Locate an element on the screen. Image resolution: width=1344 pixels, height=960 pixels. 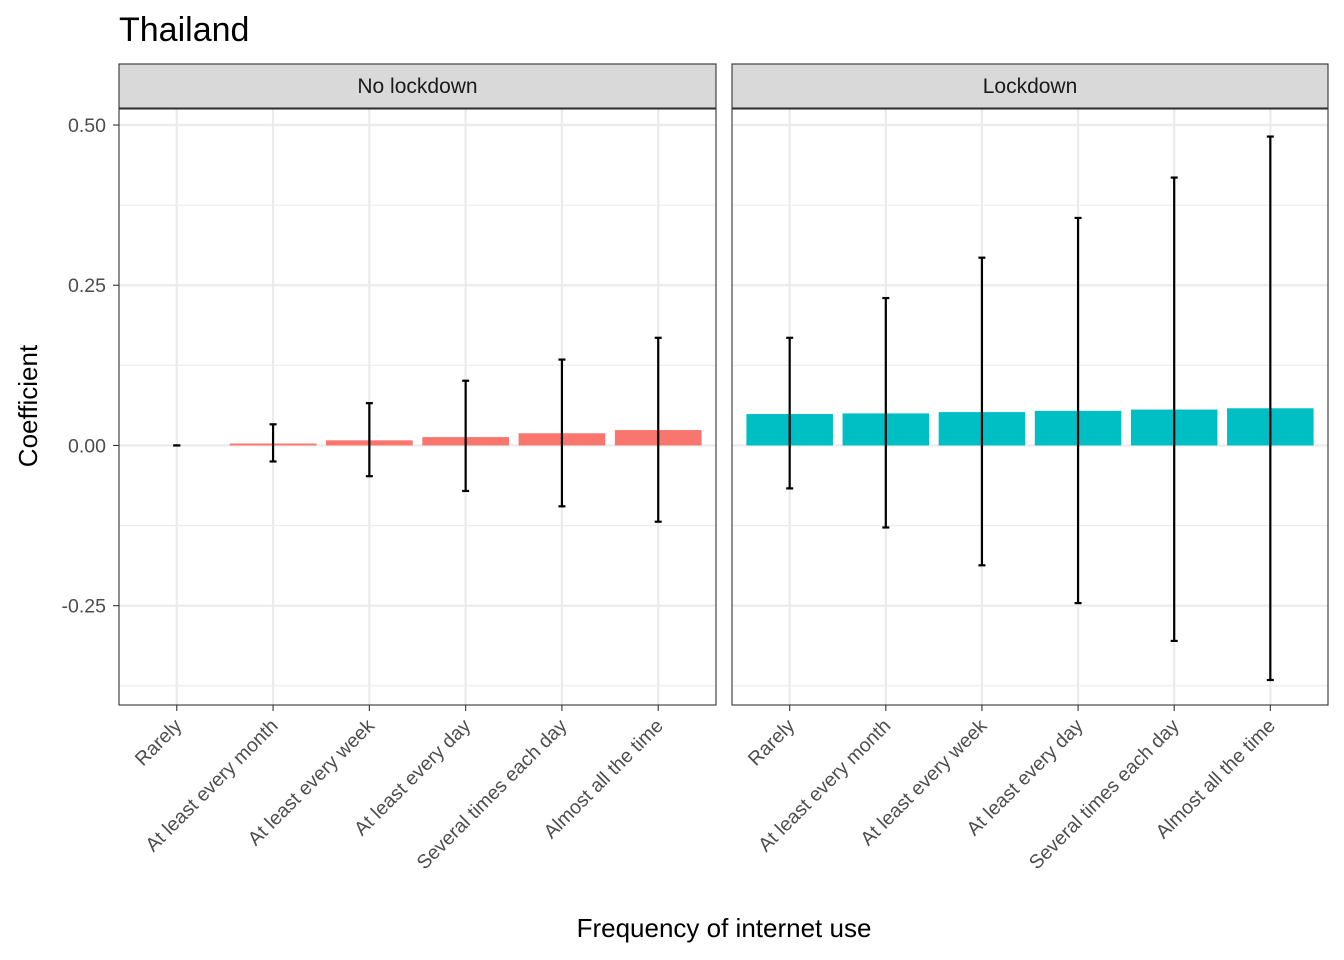
y-tick-label: 0.25 is located at coordinates (87, 286).